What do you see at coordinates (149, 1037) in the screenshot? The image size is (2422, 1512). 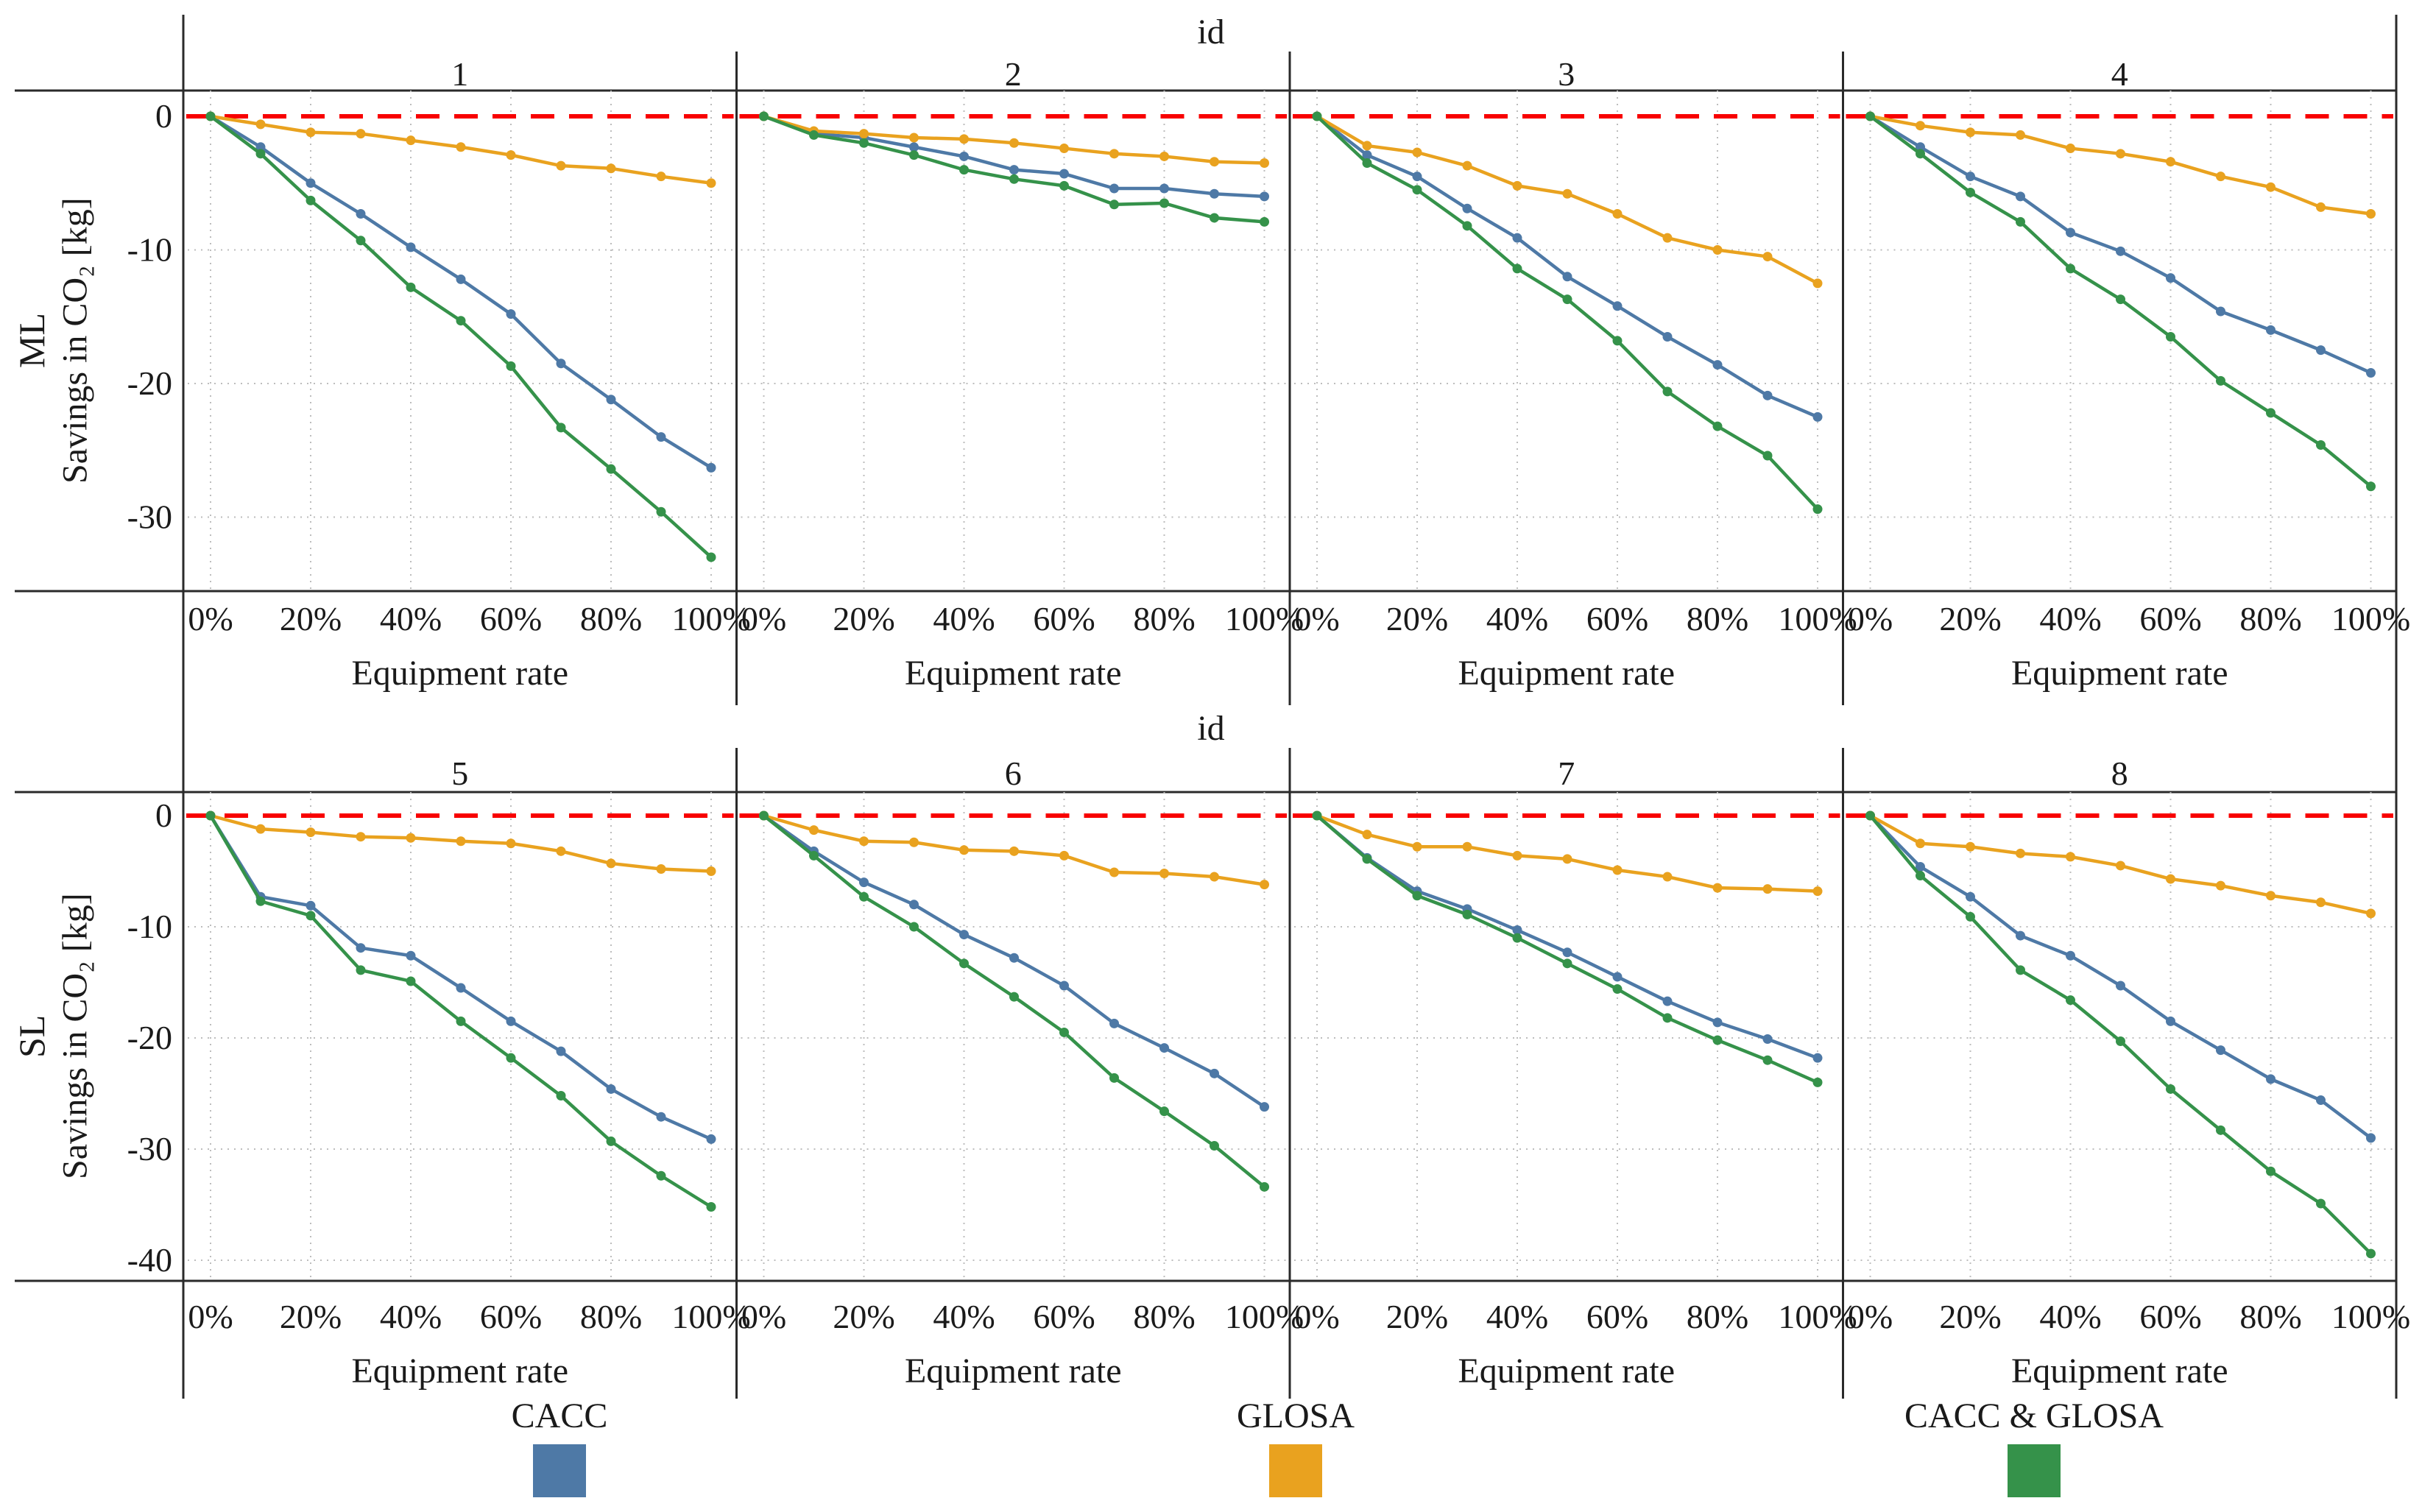 I see `y-tick-label: -20` at bounding box center [149, 1037].